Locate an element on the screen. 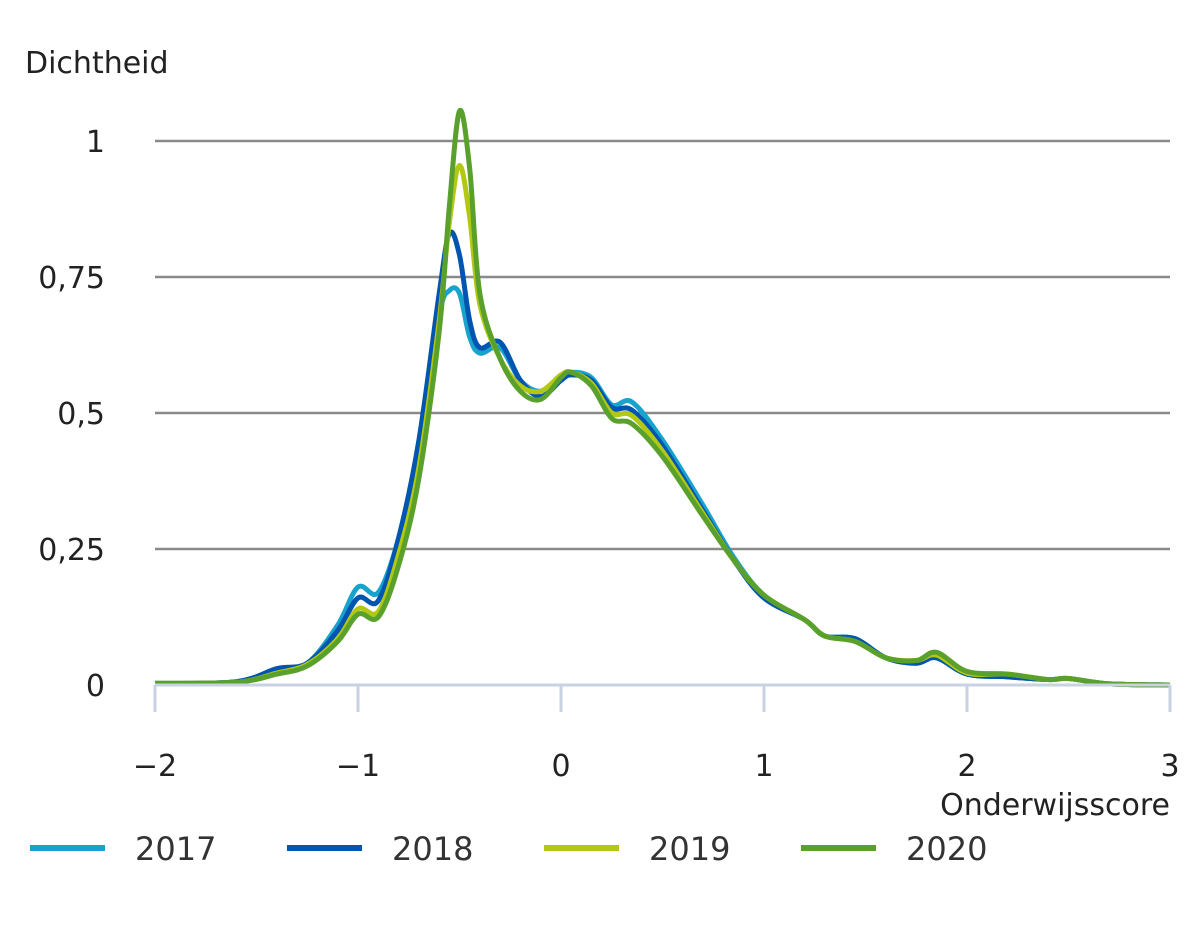 The height and width of the screenshot is (928, 1204). x-tick-label: −1 is located at coordinates (358, 766).